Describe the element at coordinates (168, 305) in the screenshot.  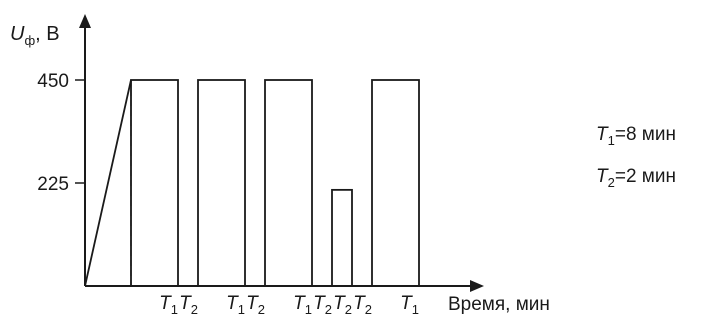
I see `x-tick-label-0: T1` at that location.